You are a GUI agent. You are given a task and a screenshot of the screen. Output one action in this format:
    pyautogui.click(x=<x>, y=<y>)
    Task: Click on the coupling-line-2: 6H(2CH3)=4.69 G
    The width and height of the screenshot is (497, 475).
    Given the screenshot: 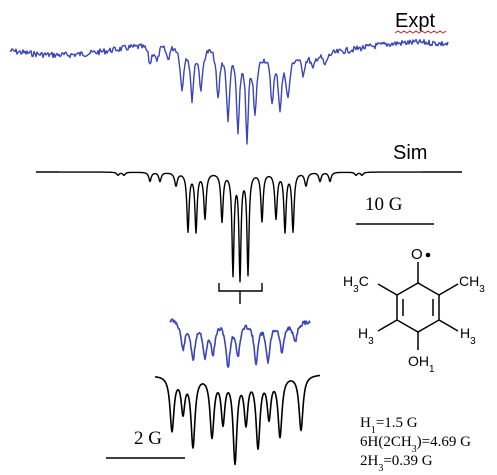 What is the action you would take?
    pyautogui.click(x=415, y=444)
    